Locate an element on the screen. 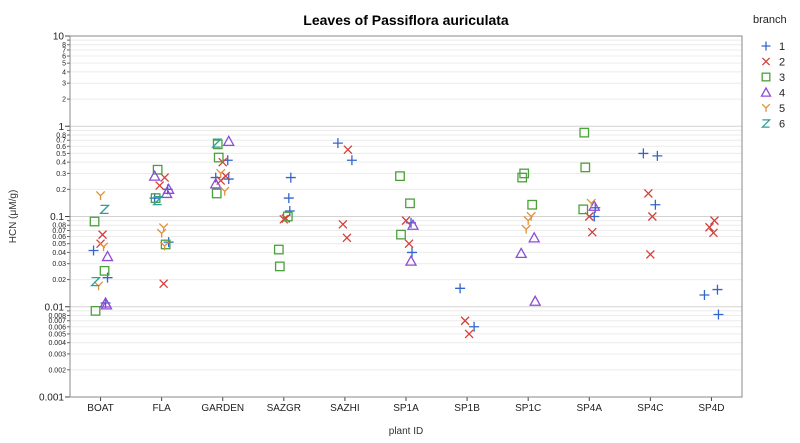 Image resolution: width=800 pixels, height=443 pixels. legend-label: 4 is located at coordinates (782, 94).